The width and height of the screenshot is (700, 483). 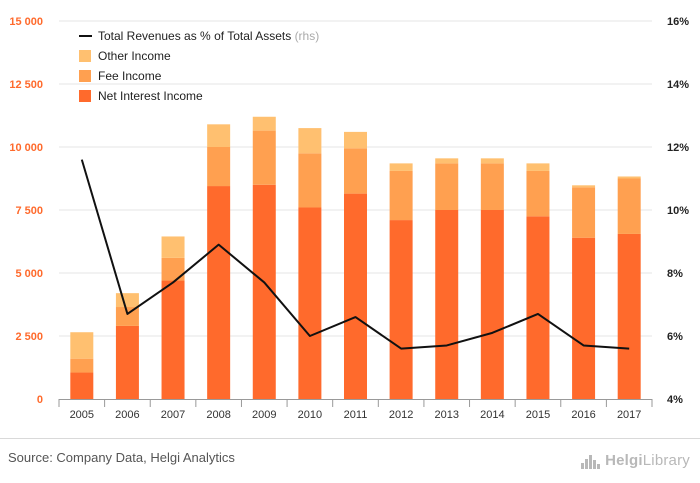 I want to click on y-left-tick-label: 2 500, so click(x=29, y=337).